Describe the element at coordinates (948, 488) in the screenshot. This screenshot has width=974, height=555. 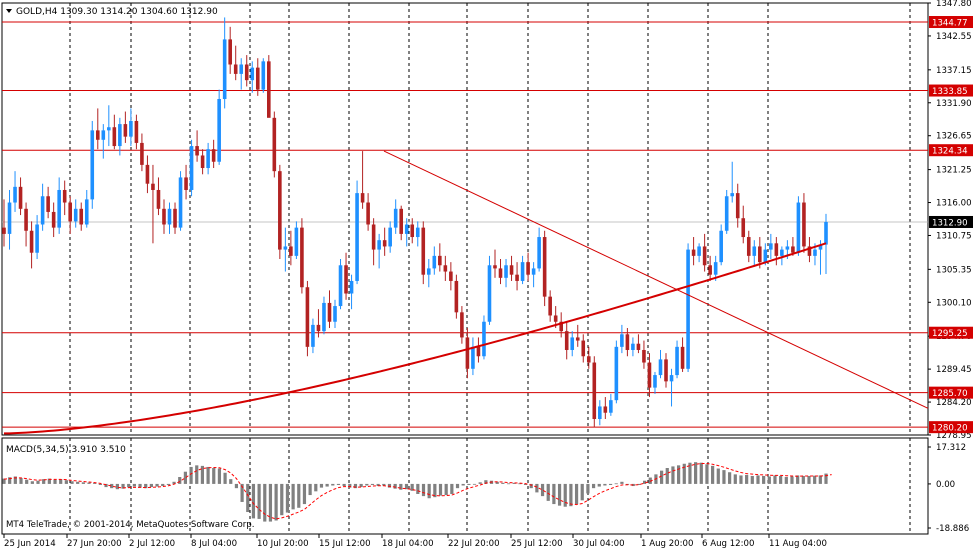
I see `macd-axis: 17.312 0.00 -18.886` at that location.